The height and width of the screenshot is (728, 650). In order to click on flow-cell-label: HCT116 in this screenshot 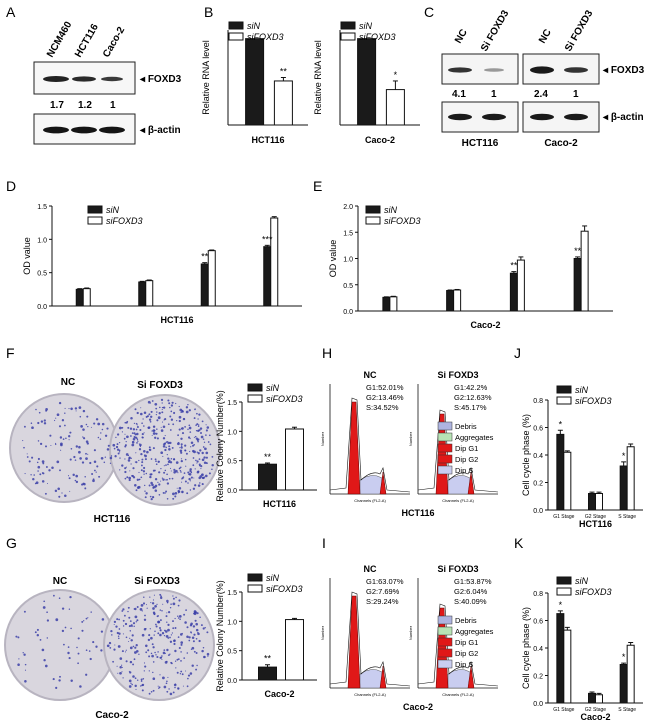, I will do `click(417, 513)`.